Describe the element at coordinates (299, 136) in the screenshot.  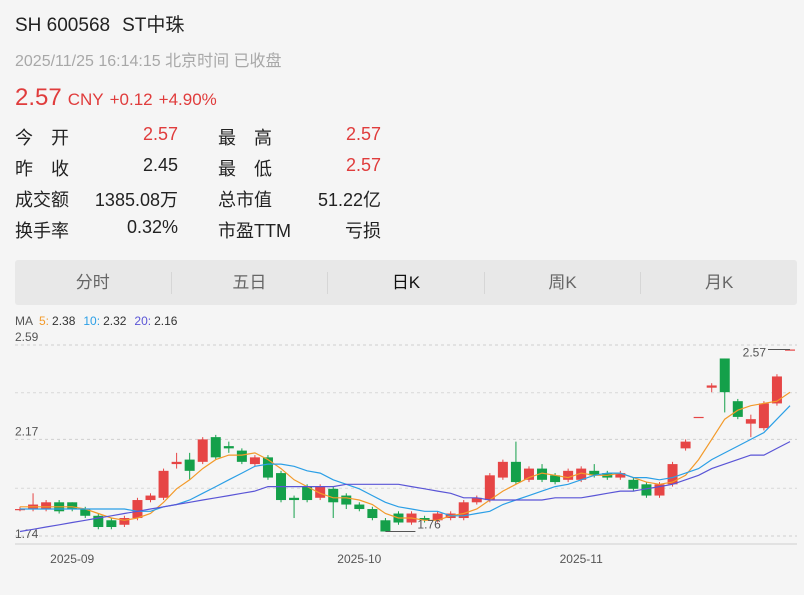
I see `stat: 最 高 2.57` at that location.